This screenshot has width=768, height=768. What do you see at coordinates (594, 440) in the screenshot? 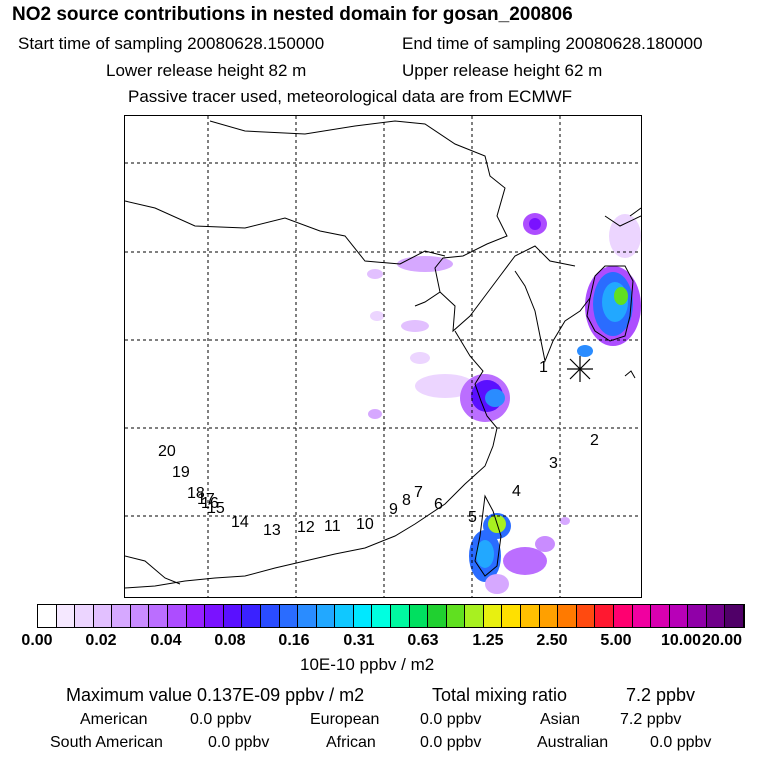
I see `site-label-2: 2` at bounding box center [594, 440].